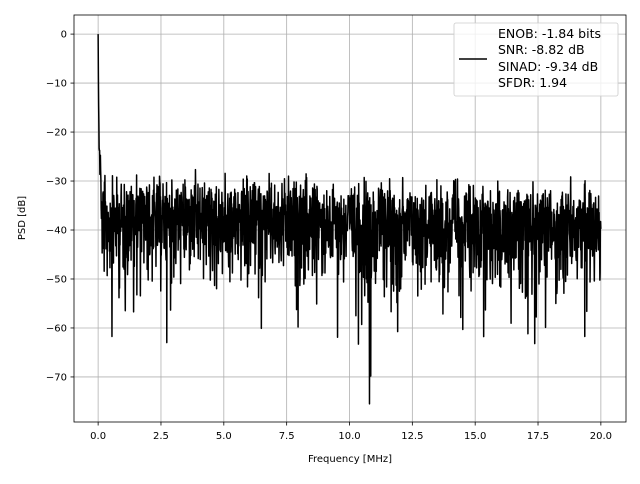 Image resolution: width=640 pixels, height=484 pixels. I want to click on x-tick-label: 5.0, so click(224, 436).